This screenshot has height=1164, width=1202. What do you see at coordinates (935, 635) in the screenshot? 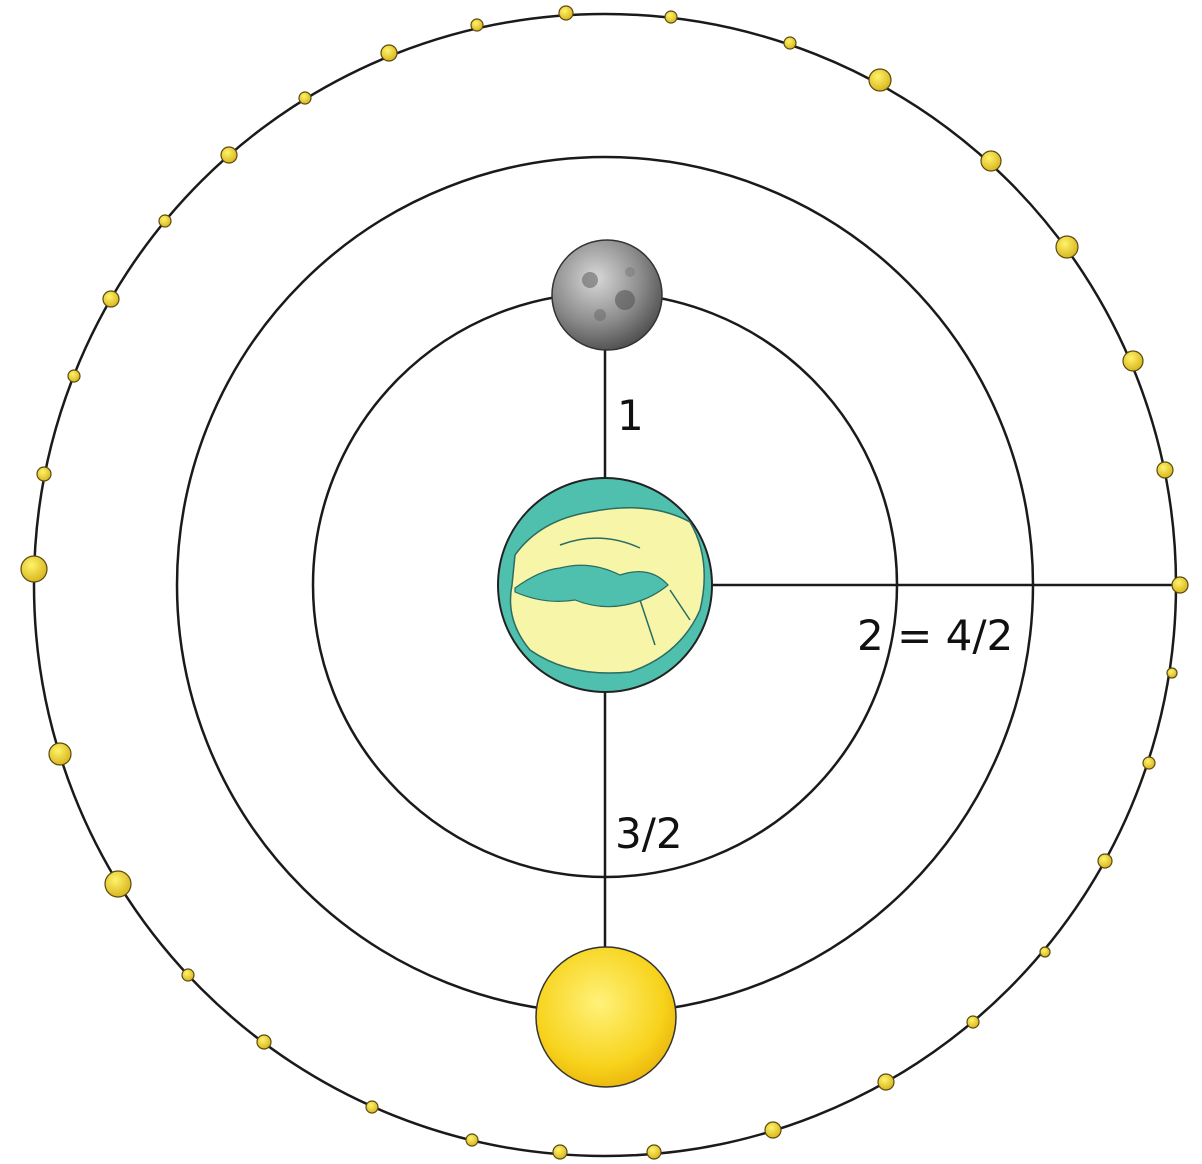
I see `stars-distance-label: 2 = 4/2` at bounding box center [935, 635].